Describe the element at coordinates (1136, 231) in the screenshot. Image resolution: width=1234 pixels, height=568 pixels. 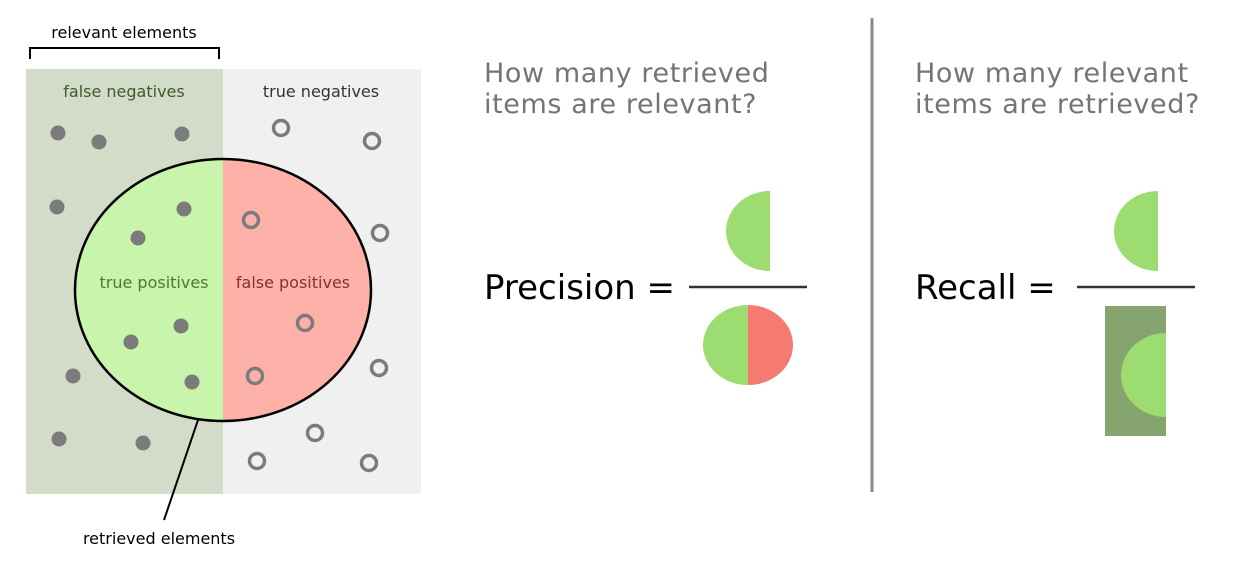
I see `recall-numerator-half-disc` at that location.